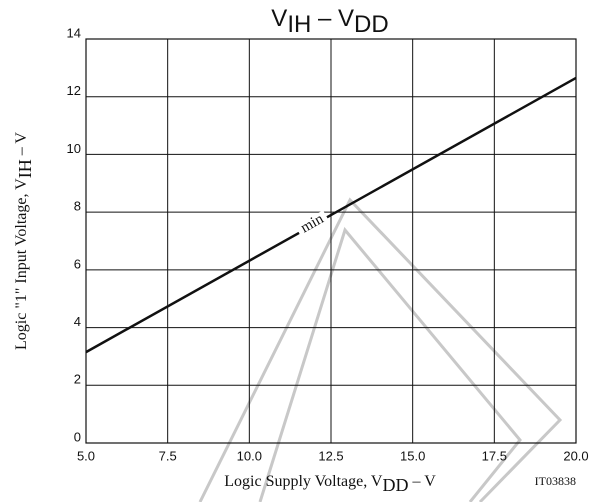  What do you see at coordinates (77, 321) in the screenshot?
I see `y-tick-label: 4` at bounding box center [77, 321].